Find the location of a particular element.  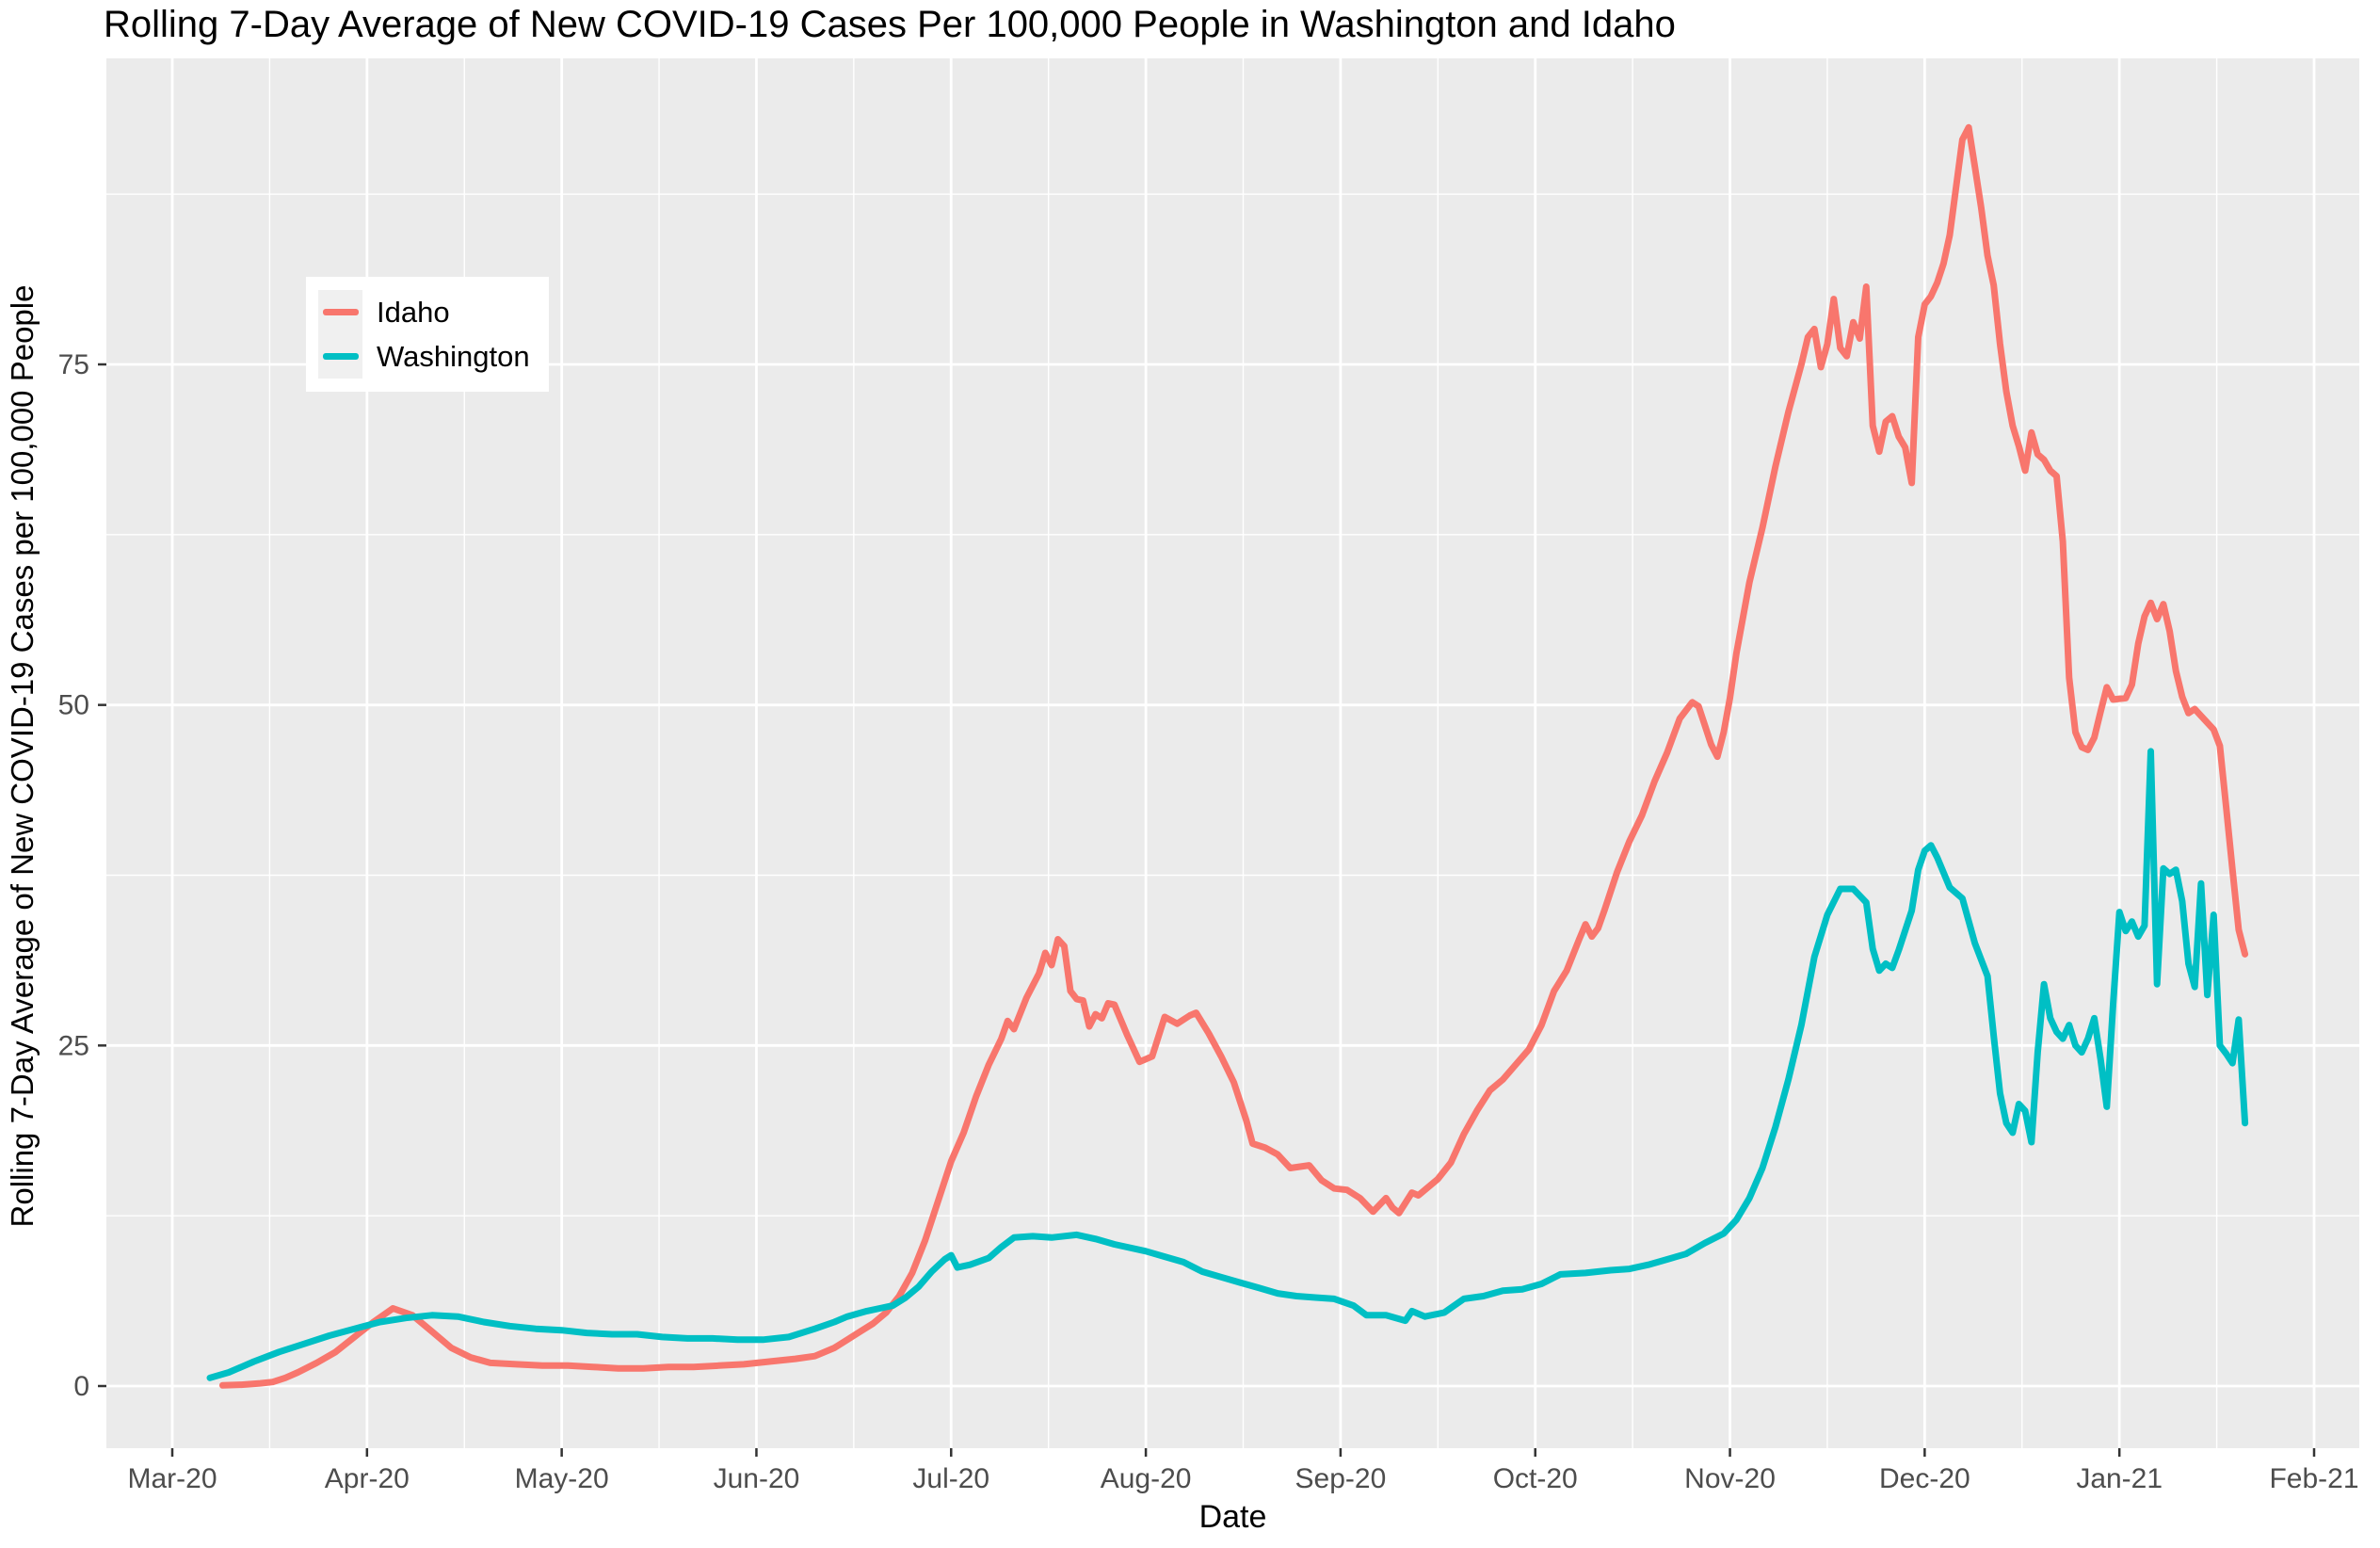

x-tick-label: Jun-20 is located at coordinates (757, 1478).